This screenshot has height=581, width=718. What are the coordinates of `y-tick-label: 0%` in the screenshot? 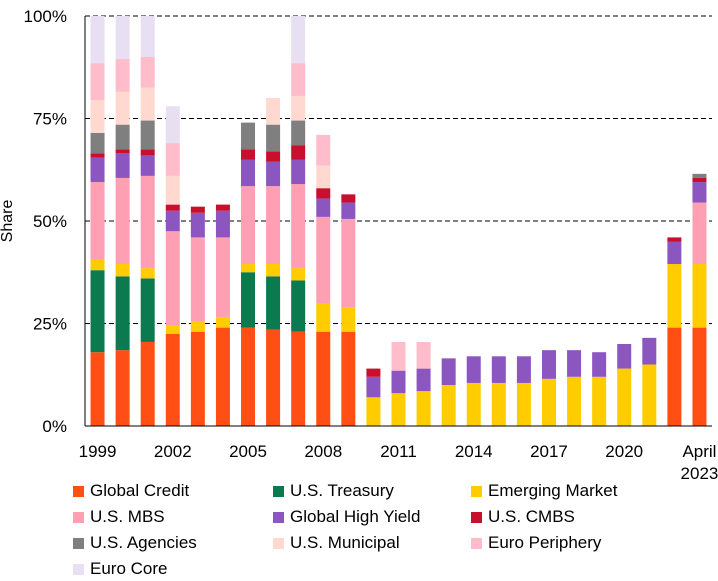 It's located at (54, 426).